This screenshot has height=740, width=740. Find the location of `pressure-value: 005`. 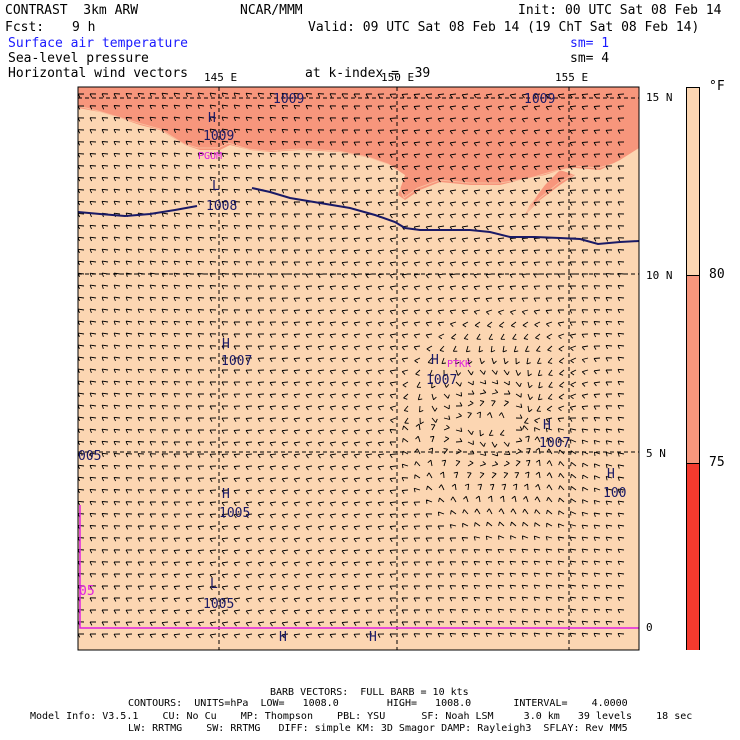

pressure-value: 005 is located at coordinates (90, 456).